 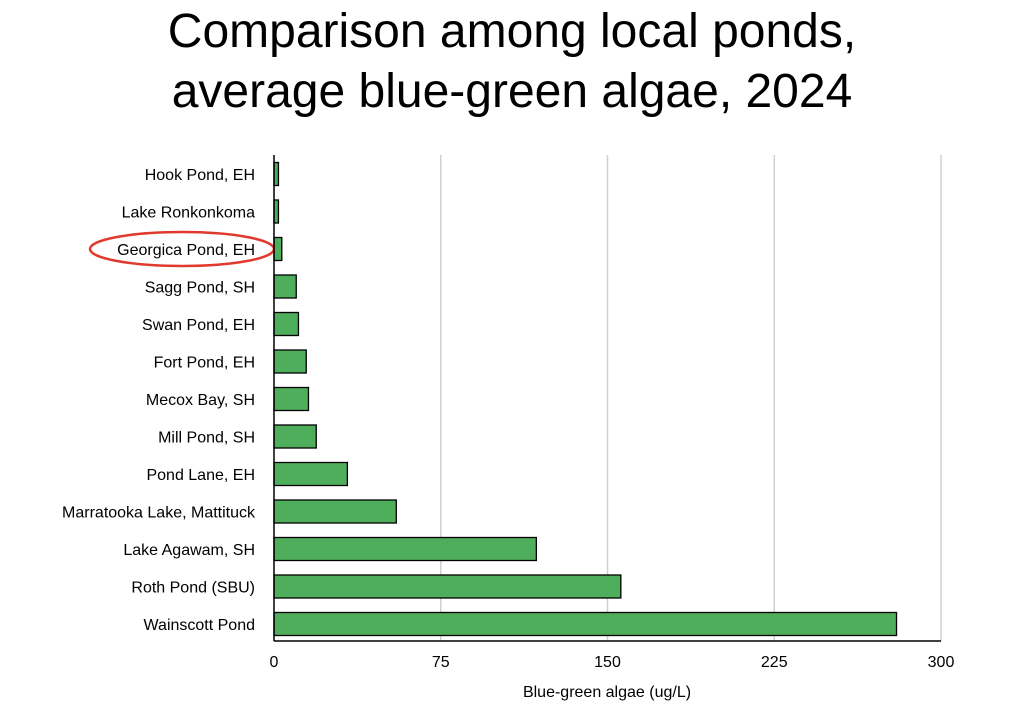 I want to click on category-label: Hook Pond, EH, so click(x=200, y=175).